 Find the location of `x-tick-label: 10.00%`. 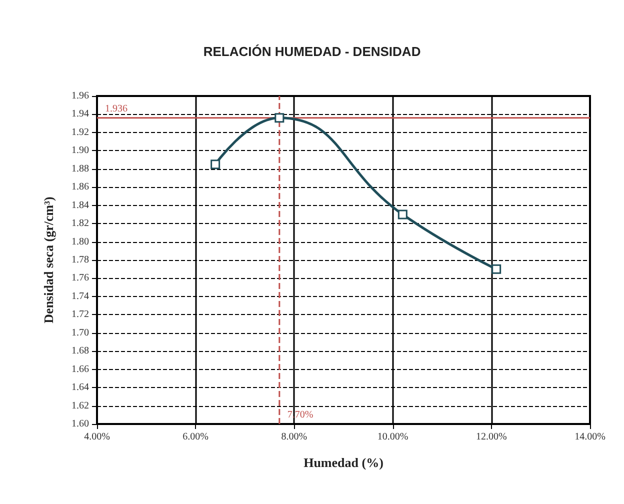

x-tick-label: 10.00% is located at coordinates (392, 437).